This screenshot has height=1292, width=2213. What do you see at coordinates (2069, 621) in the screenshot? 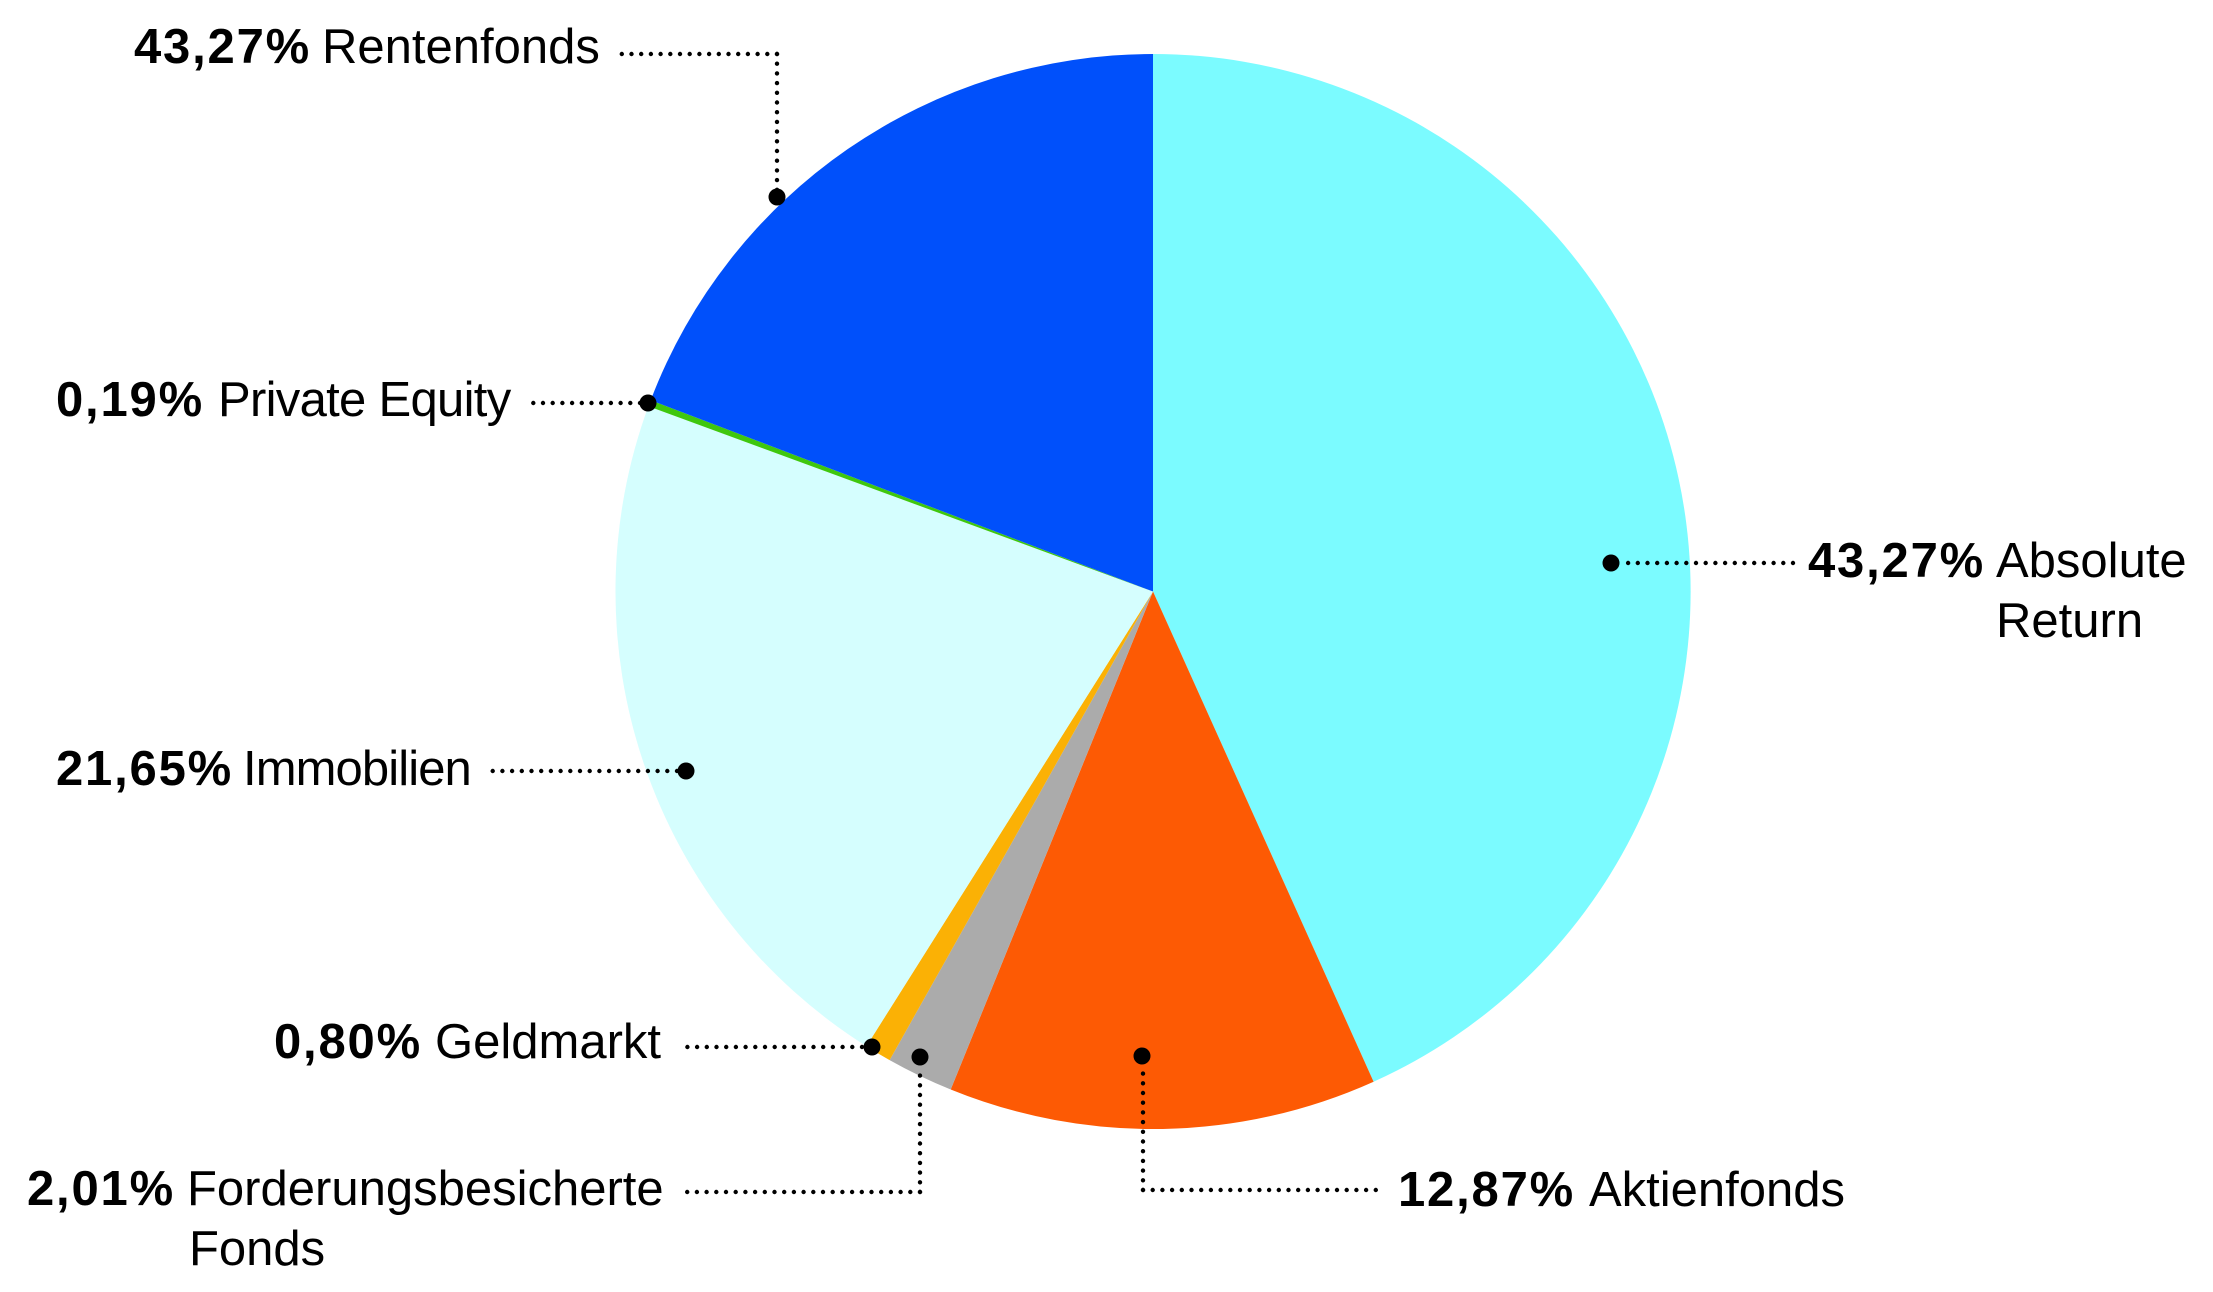
I see `svg-text: Return` at bounding box center [2069, 621].